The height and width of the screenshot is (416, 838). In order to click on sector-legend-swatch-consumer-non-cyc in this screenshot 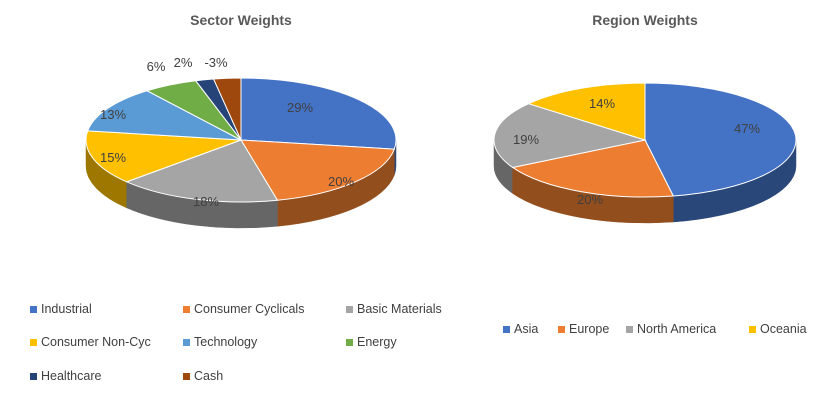, I will do `click(33, 342)`.